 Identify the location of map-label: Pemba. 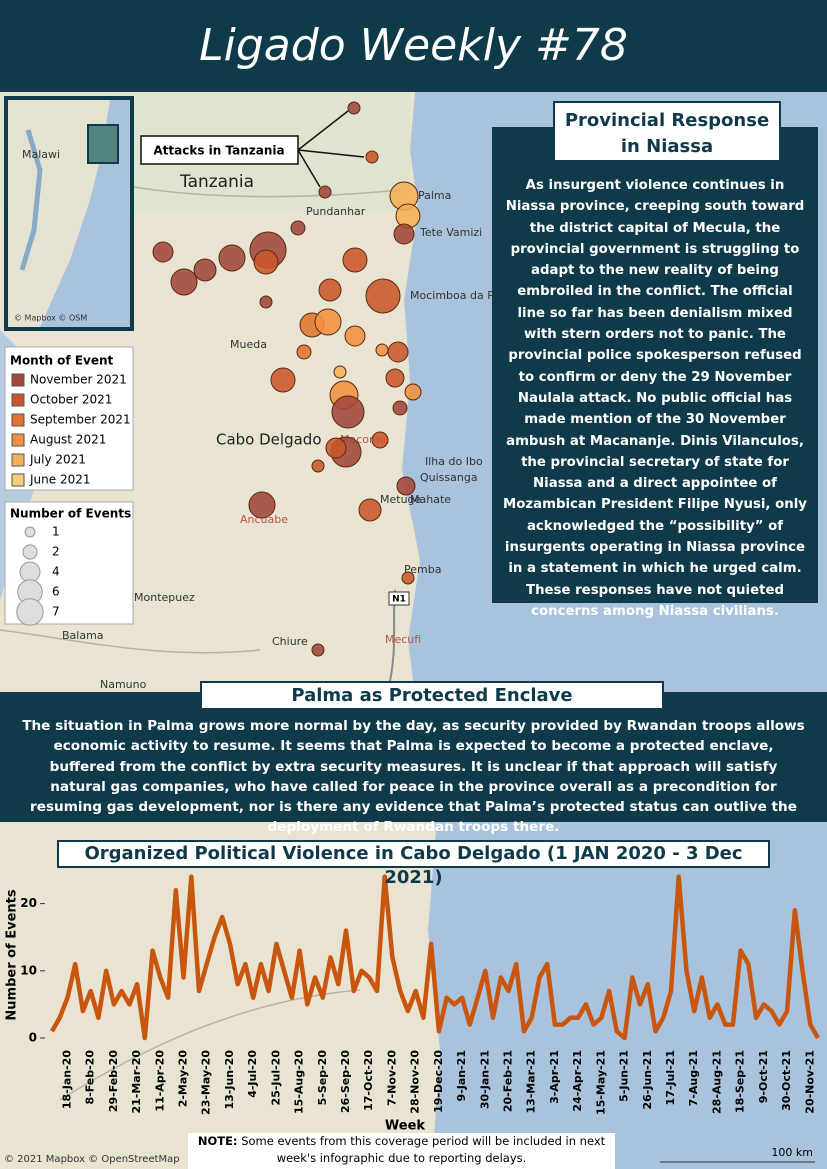
(422, 569).